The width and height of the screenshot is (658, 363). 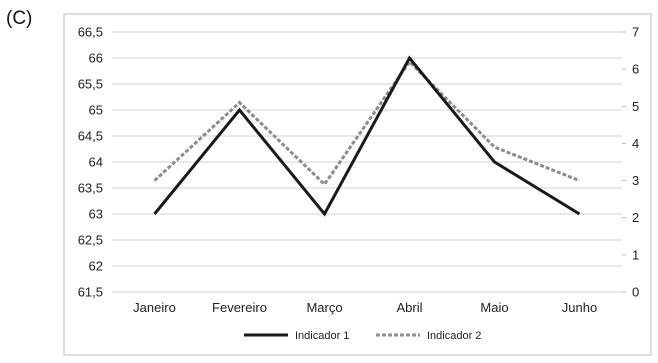 What do you see at coordinates (635, 143) in the screenshot?
I see `right-axis-tick-label: 4` at bounding box center [635, 143].